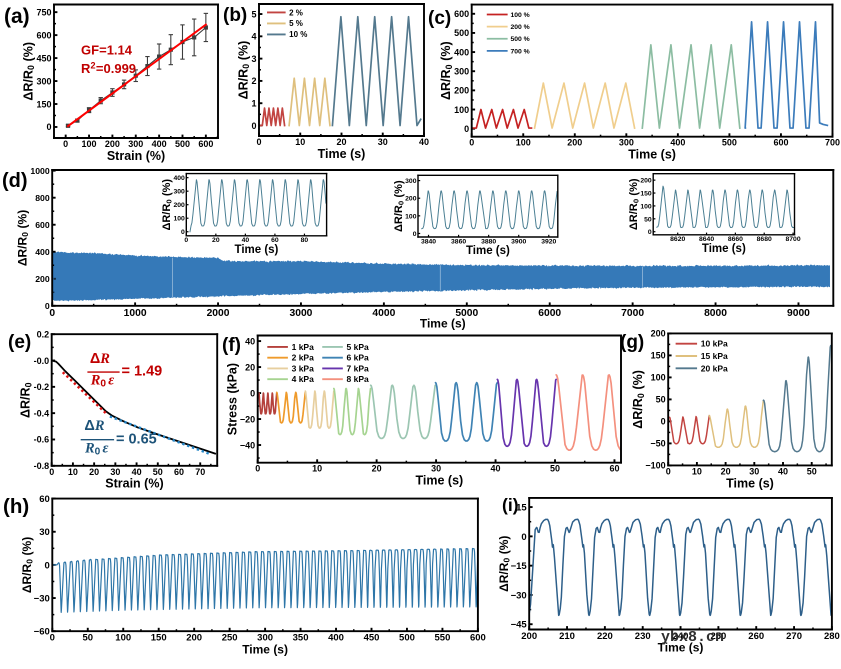 This screenshot has width=841, height=669. What do you see at coordinates (714, 368) in the screenshot?
I see `svg-text: 20 kPa` at bounding box center [714, 368].